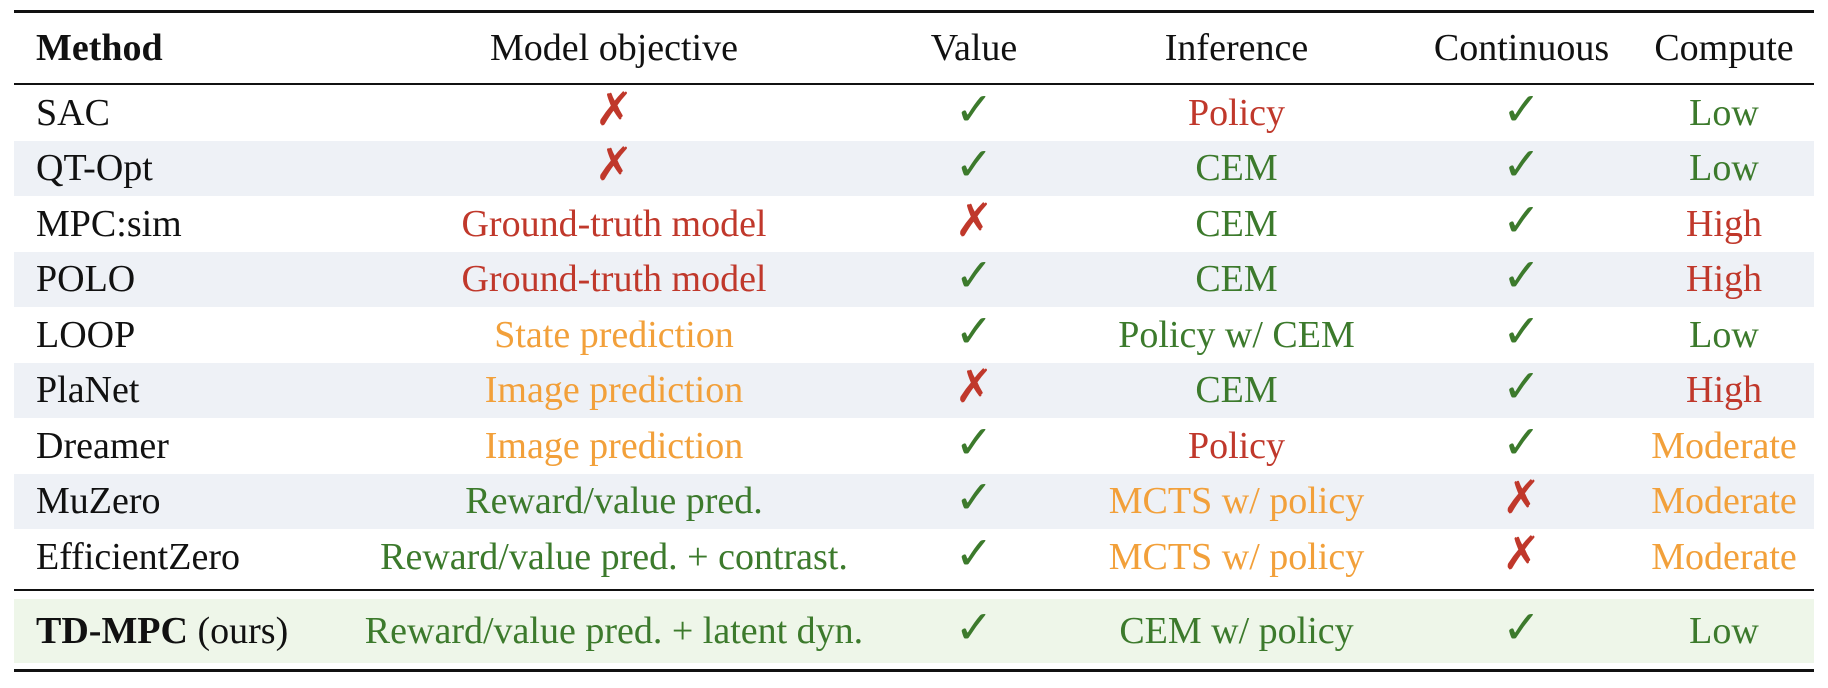  What do you see at coordinates (179, 501) in the screenshot?
I see `method-cell: MuZero` at bounding box center [179, 501].